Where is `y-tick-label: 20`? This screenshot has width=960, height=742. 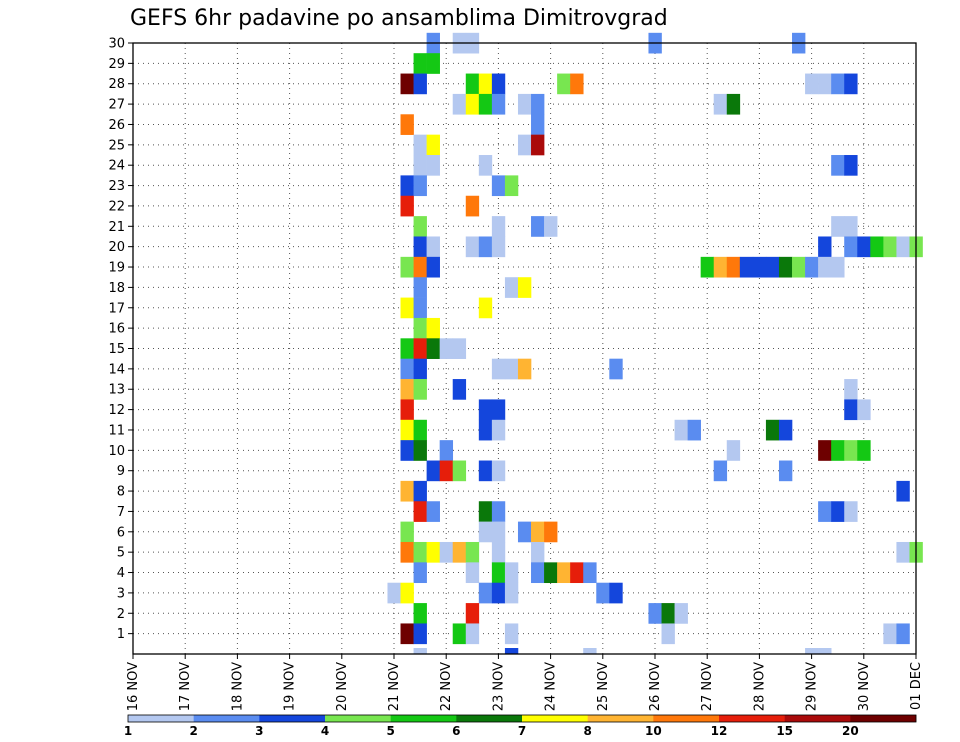 y-tick-label: 20 is located at coordinates (116, 247).